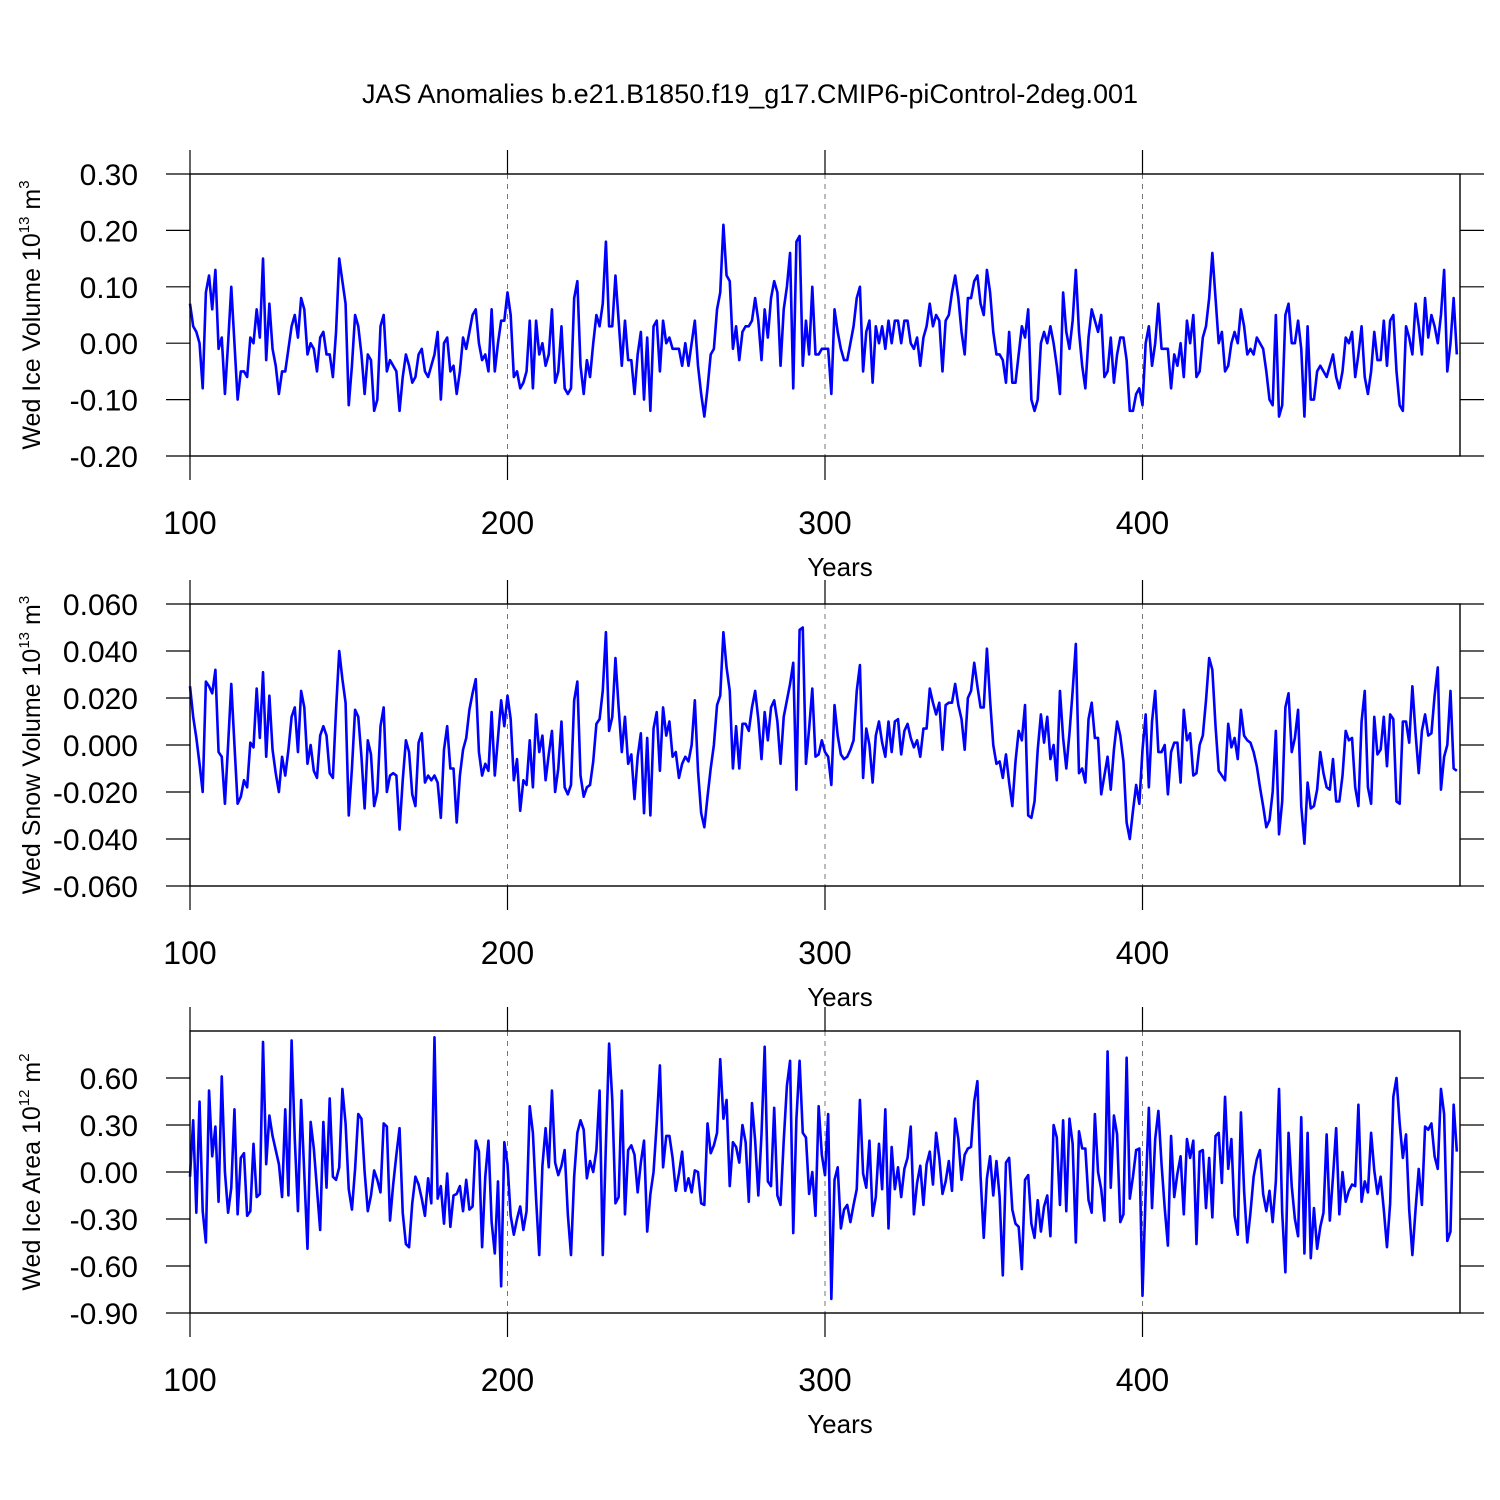 This screenshot has height=1500, width=1500. Describe the element at coordinates (104, 1314) in the screenshot. I see `y-tick-label: -0.90` at that location.